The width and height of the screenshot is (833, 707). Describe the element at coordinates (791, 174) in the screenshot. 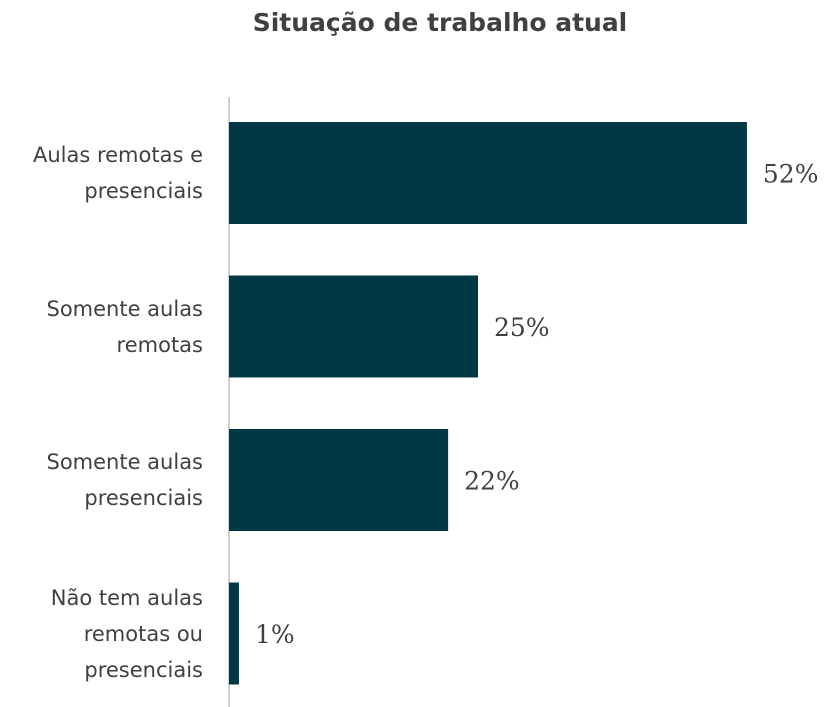

I see `data-label: 52%` at that location.